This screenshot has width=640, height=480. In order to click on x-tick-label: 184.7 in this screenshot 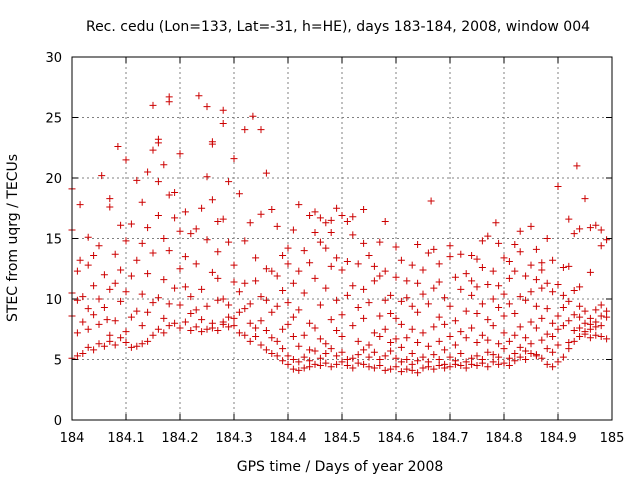, I will do `click(449, 438)`.